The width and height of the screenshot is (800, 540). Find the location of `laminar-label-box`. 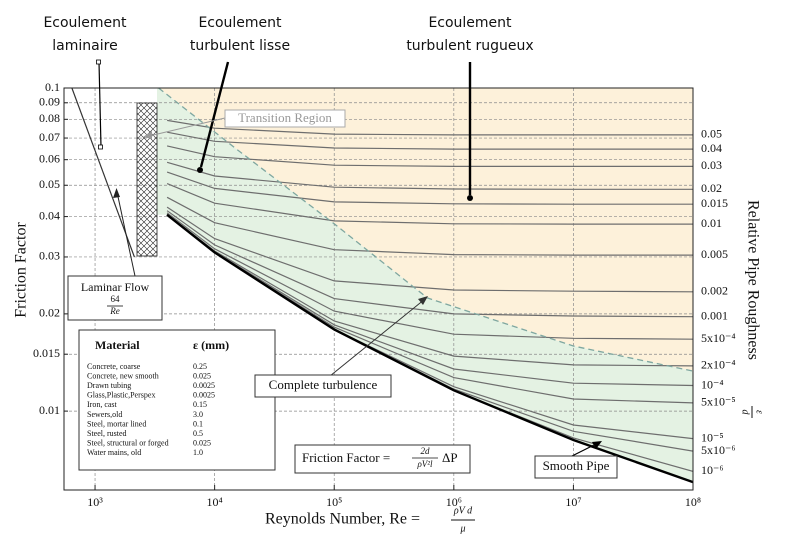

laminar-label-box is located at coordinates (115, 298).